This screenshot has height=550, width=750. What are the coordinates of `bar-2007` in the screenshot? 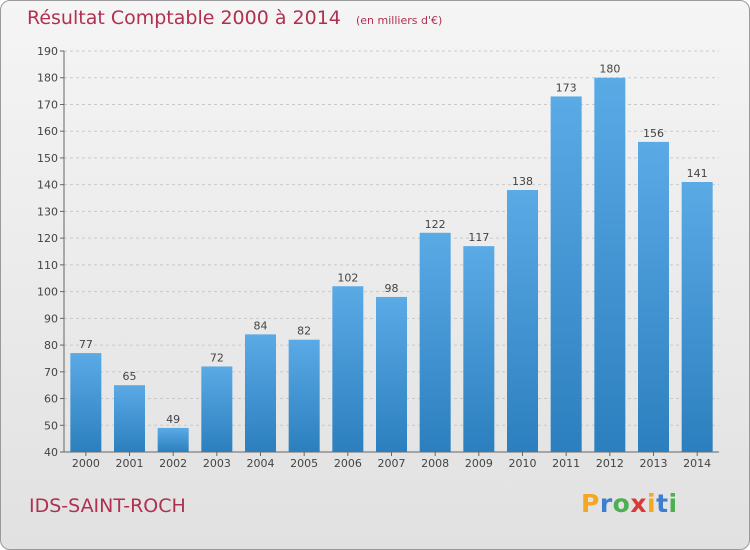 It's located at (391, 374).